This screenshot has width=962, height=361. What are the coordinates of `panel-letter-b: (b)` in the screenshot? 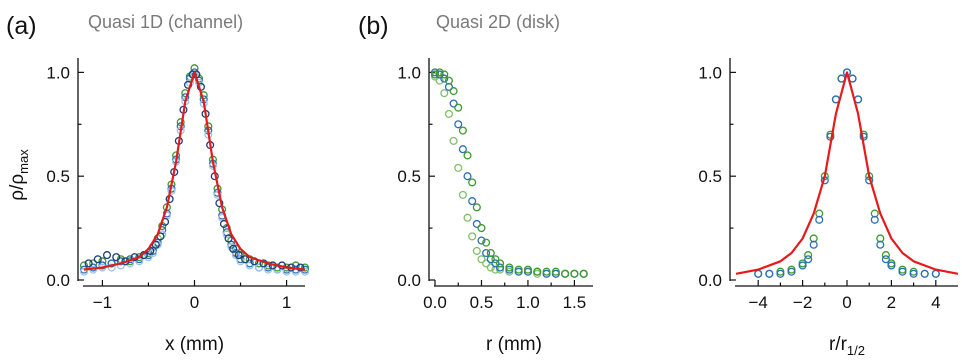 It's located at (373, 26).